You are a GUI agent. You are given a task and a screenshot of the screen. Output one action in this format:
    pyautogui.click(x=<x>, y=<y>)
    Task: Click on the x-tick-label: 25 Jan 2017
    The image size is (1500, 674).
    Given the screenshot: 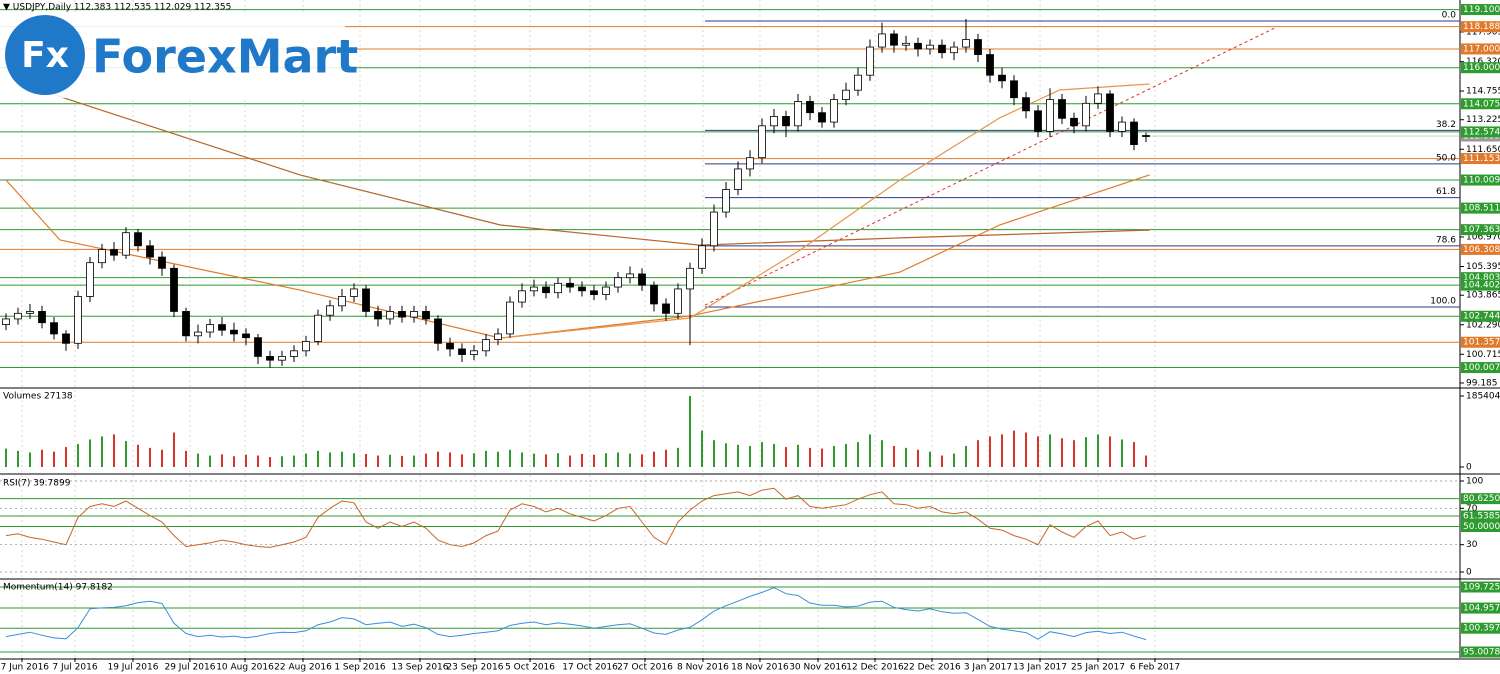 What is the action you would take?
    pyautogui.click(x=1098, y=668)
    